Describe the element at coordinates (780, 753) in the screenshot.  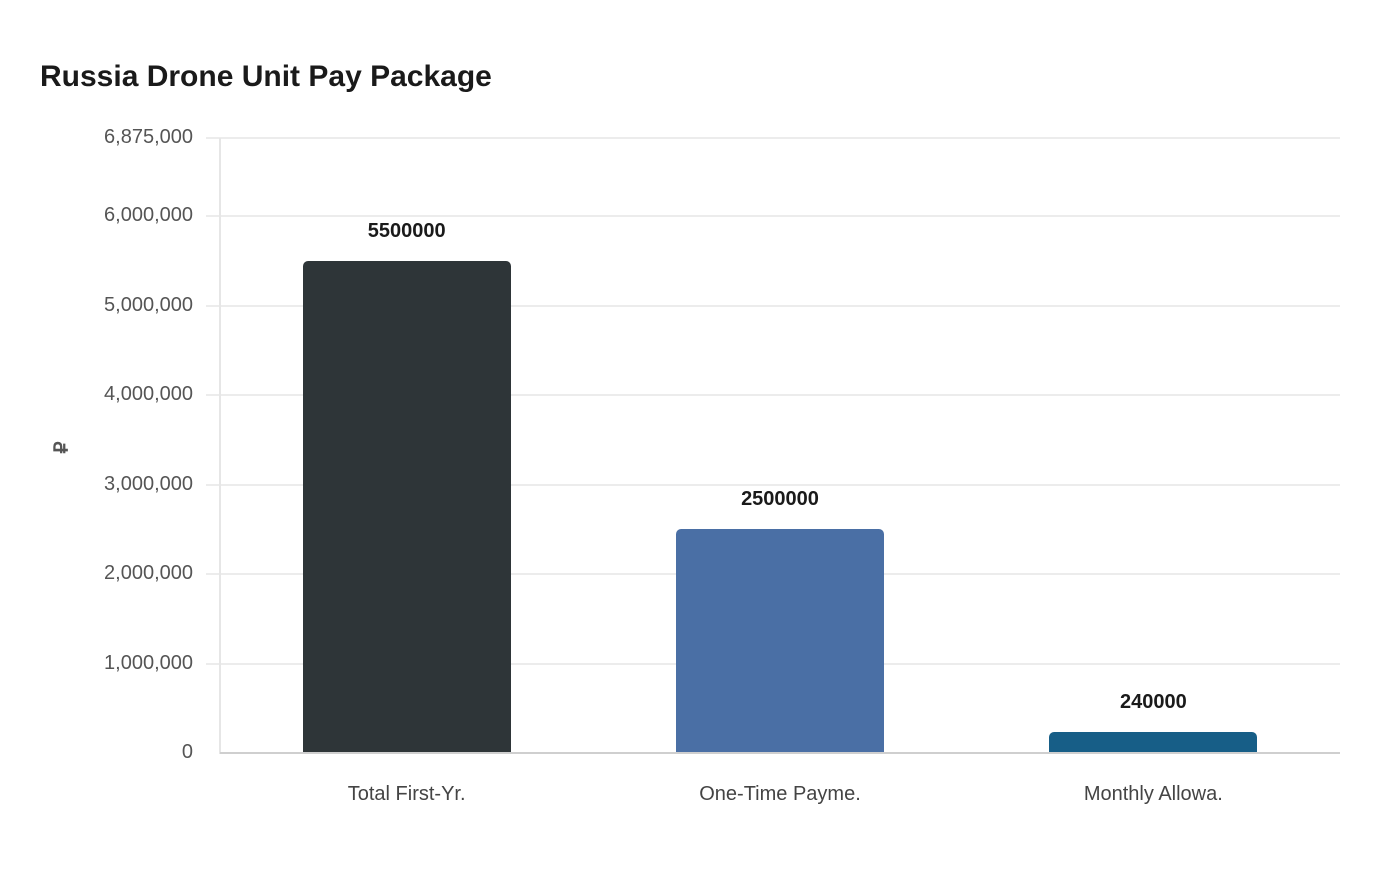
I see `x-axis-line` at that location.